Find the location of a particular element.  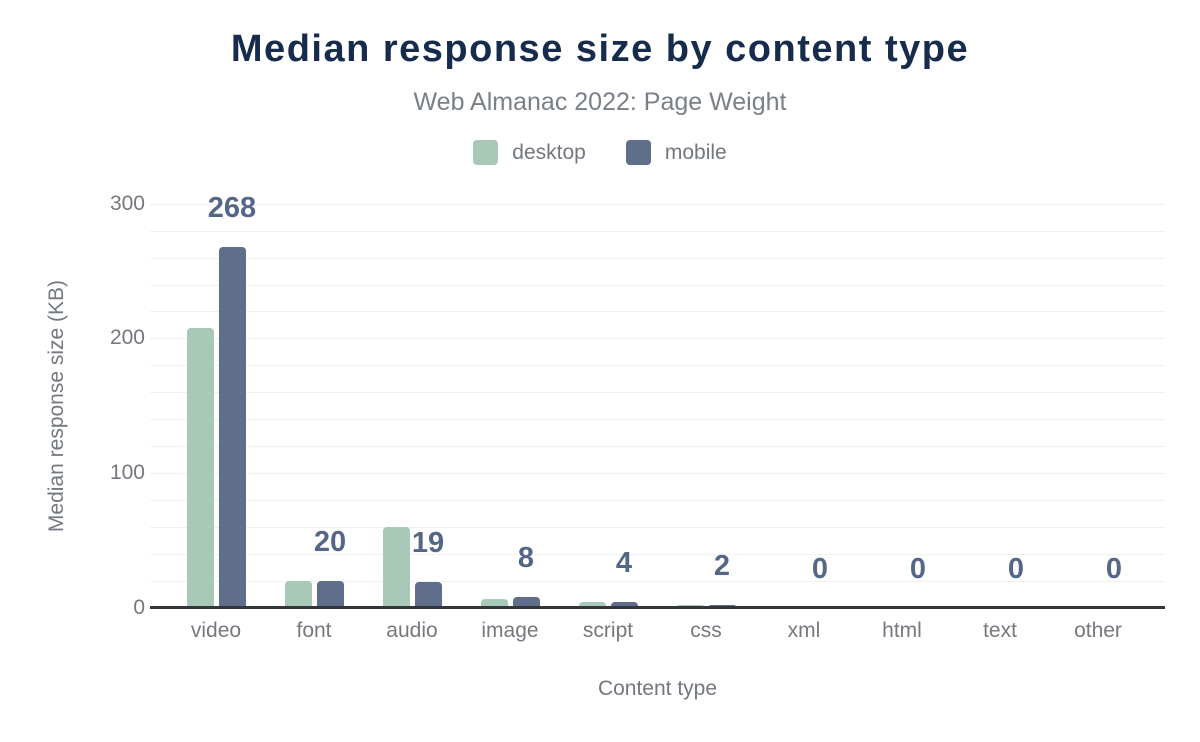

x-tick-label: script is located at coordinates (608, 630).